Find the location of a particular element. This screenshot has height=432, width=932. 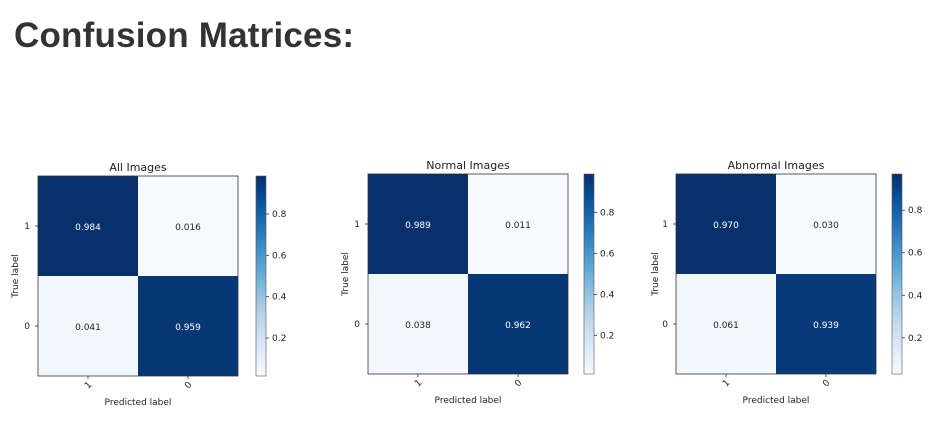

cell-value-label: 0.016 is located at coordinates (188, 228).